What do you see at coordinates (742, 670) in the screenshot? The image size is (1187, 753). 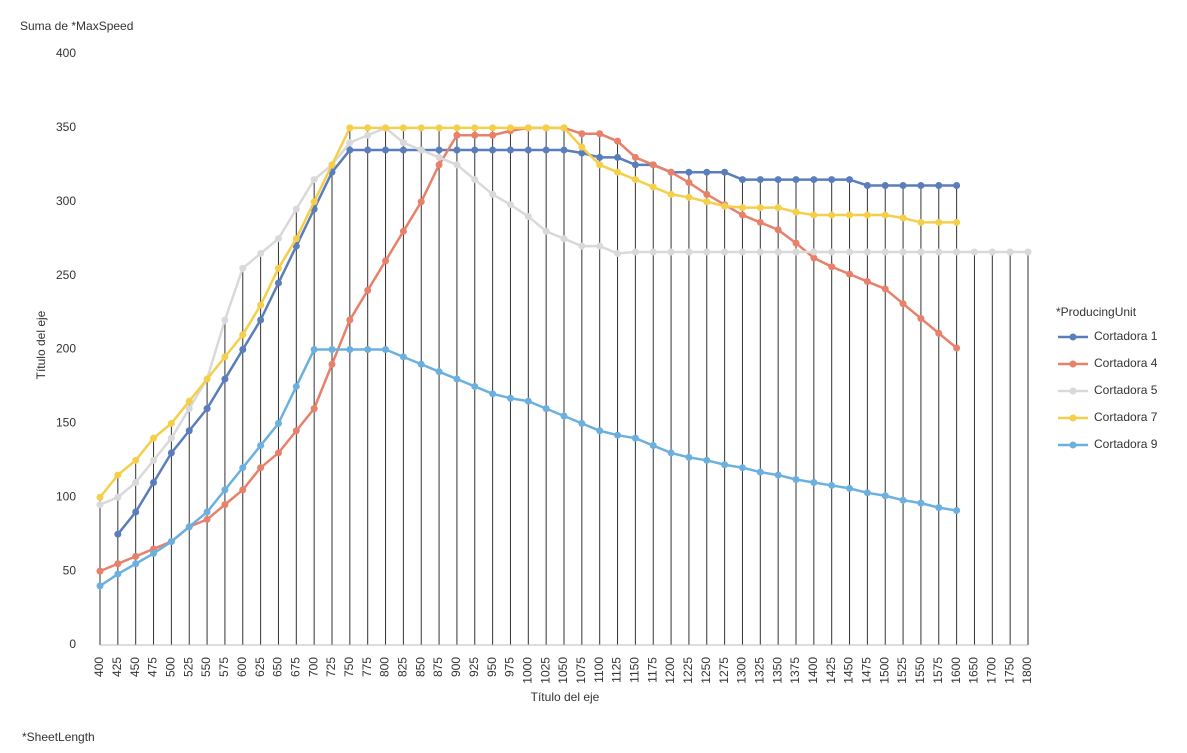 I see `x-tick-label: 1300` at bounding box center [742, 670].